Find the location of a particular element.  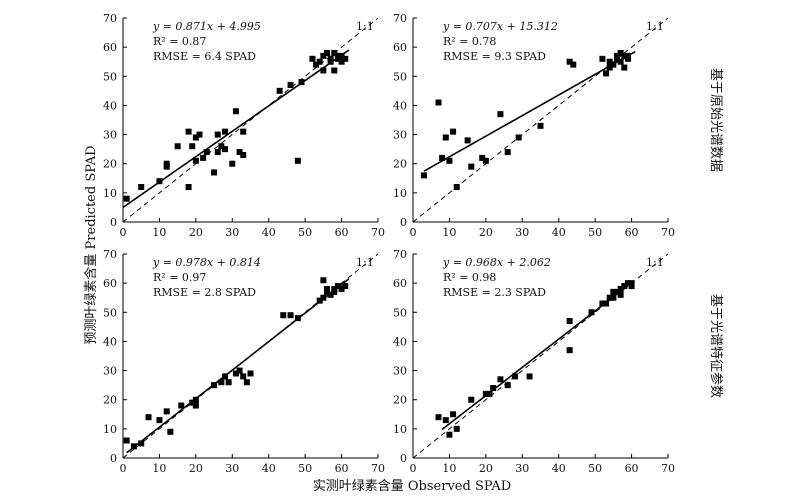

r-squared: R² = 0.78 is located at coordinates (469, 41).